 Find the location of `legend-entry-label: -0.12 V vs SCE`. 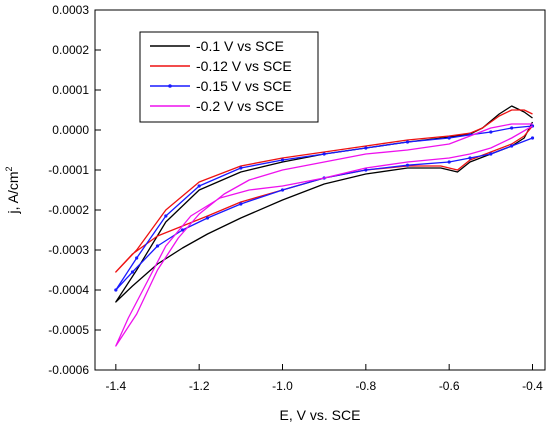

legend-entry-label: -0.12 V vs SCE is located at coordinates (244, 66).